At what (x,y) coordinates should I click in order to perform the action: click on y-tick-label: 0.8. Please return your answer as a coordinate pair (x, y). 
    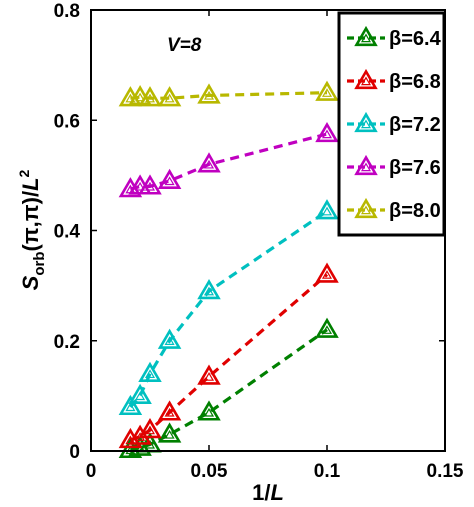
    Looking at the image, I should click on (67, 11).